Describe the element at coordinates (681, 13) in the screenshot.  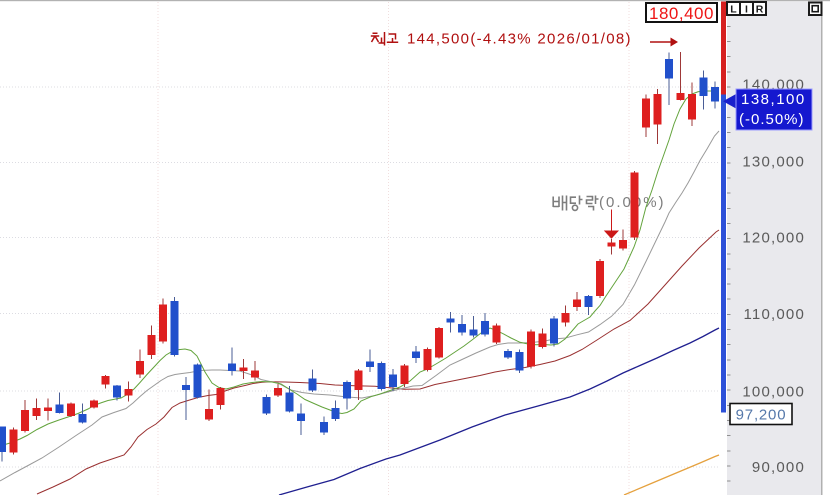
I see `svg-text: 180,400` at that location.